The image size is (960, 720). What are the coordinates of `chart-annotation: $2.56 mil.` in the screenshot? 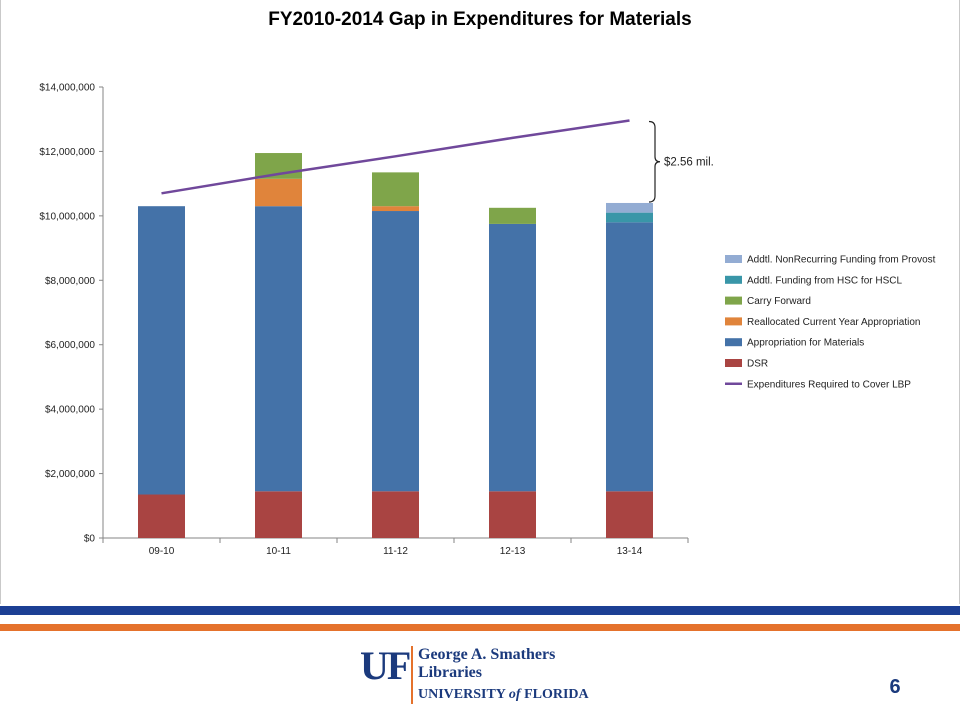 It's located at (681, 161).